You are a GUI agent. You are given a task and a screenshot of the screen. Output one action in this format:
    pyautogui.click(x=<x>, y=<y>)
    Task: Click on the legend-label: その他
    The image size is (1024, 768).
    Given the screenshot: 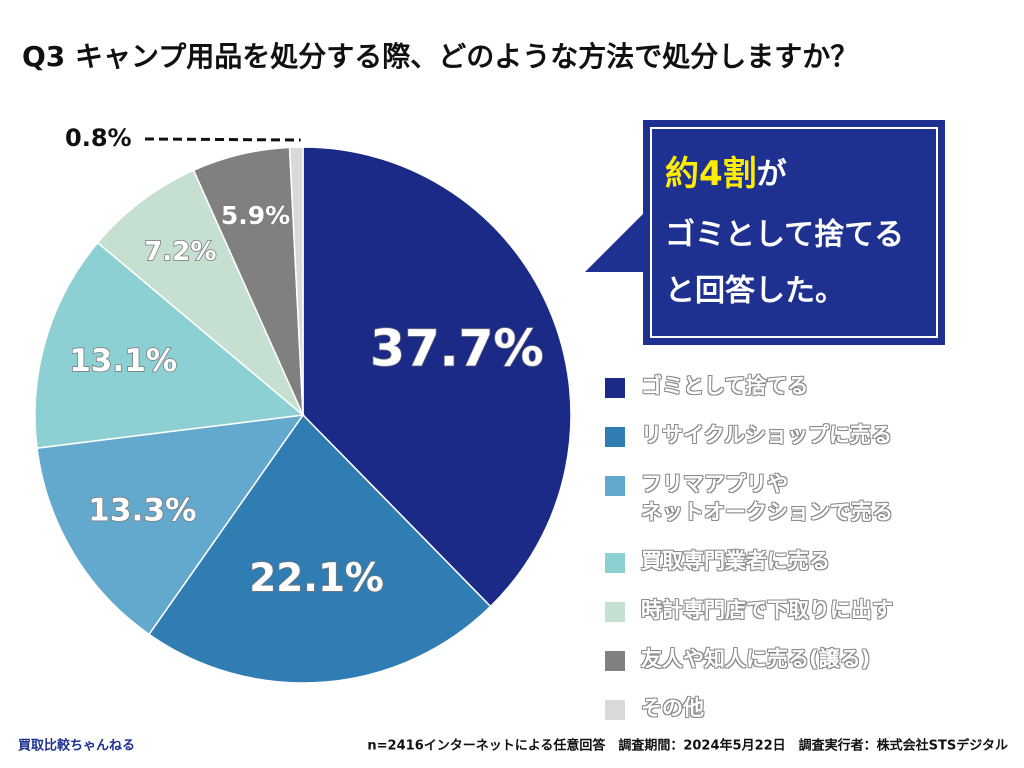 What is the action you would take?
    pyautogui.click(x=672, y=708)
    